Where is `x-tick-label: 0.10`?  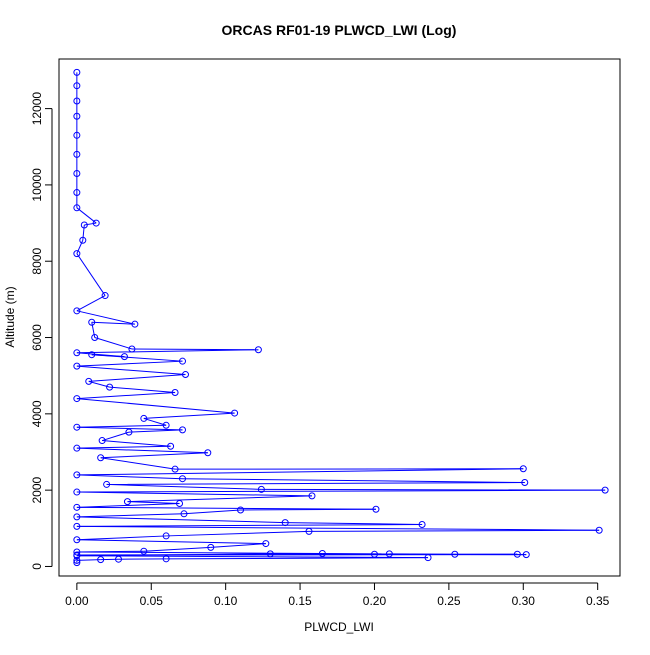 x-tick-label: 0.10 is located at coordinates (226, 601).